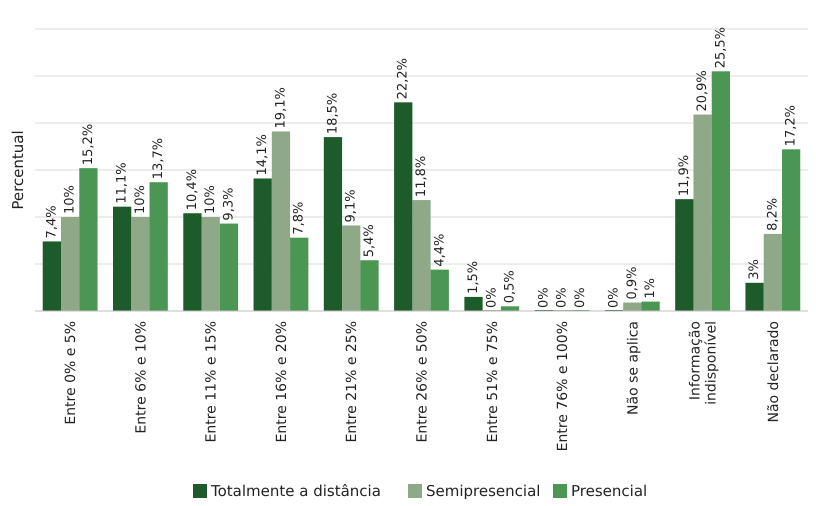  I want to click on data-label: 8,2%, so click(772, 214).